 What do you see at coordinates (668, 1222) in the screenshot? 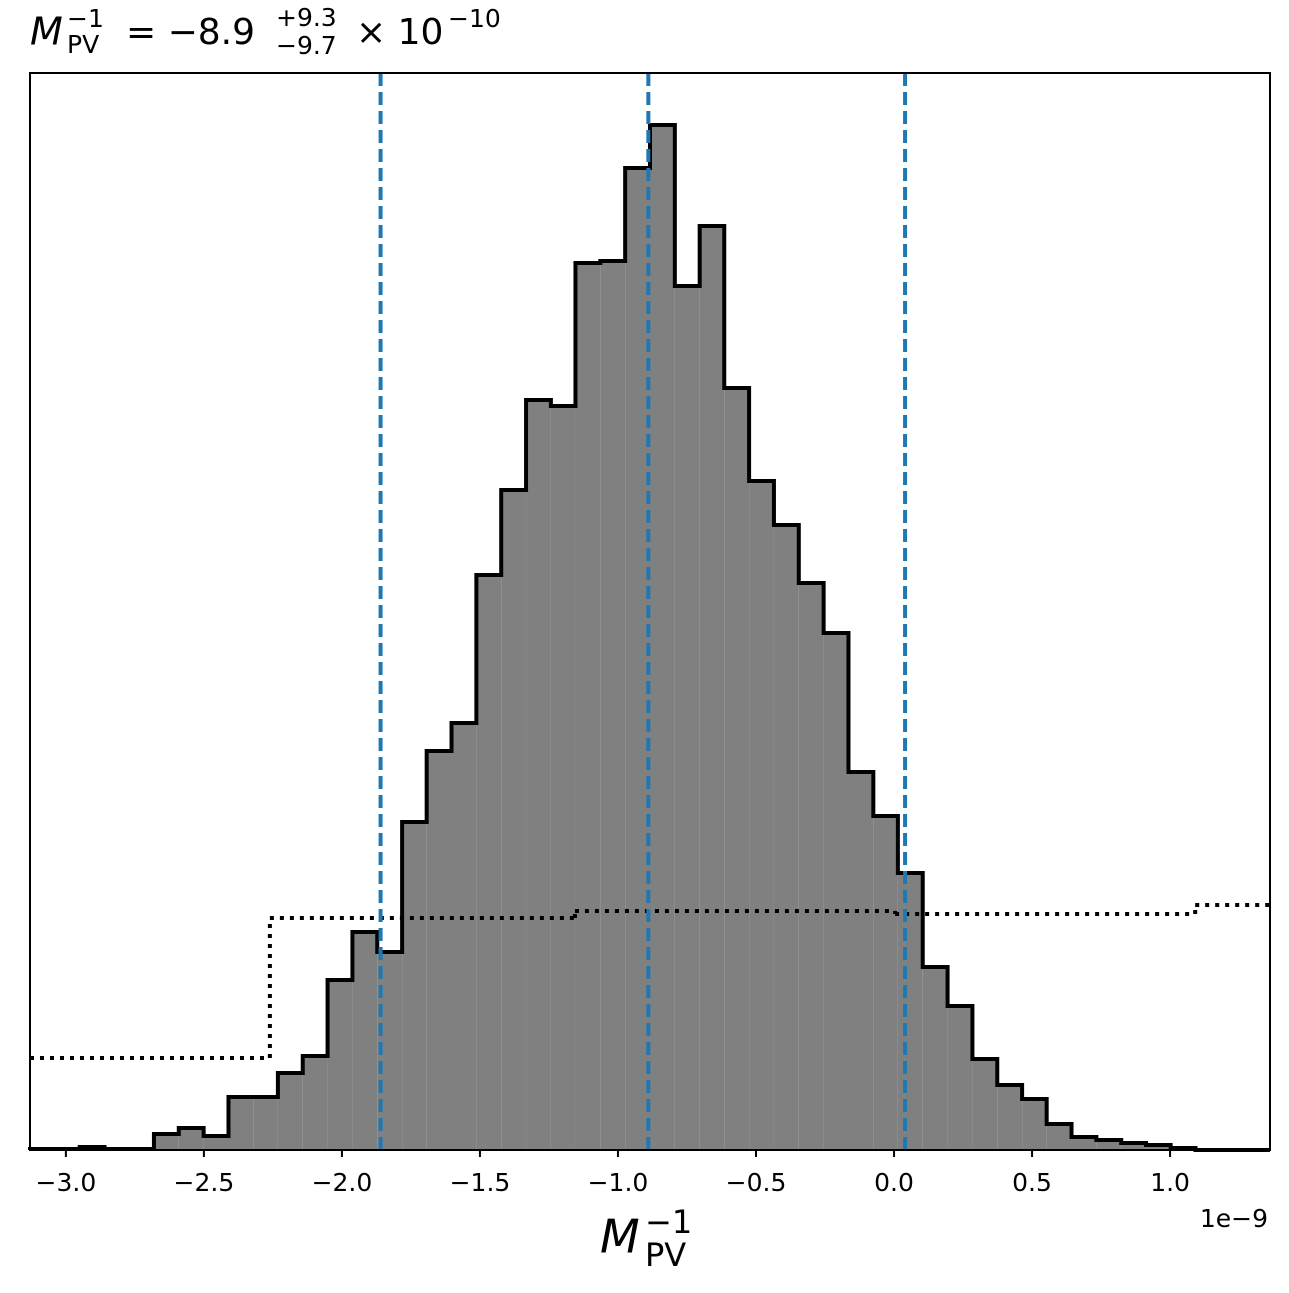
I see `x-label-sup: −1` at bounding box center [668, 1222].